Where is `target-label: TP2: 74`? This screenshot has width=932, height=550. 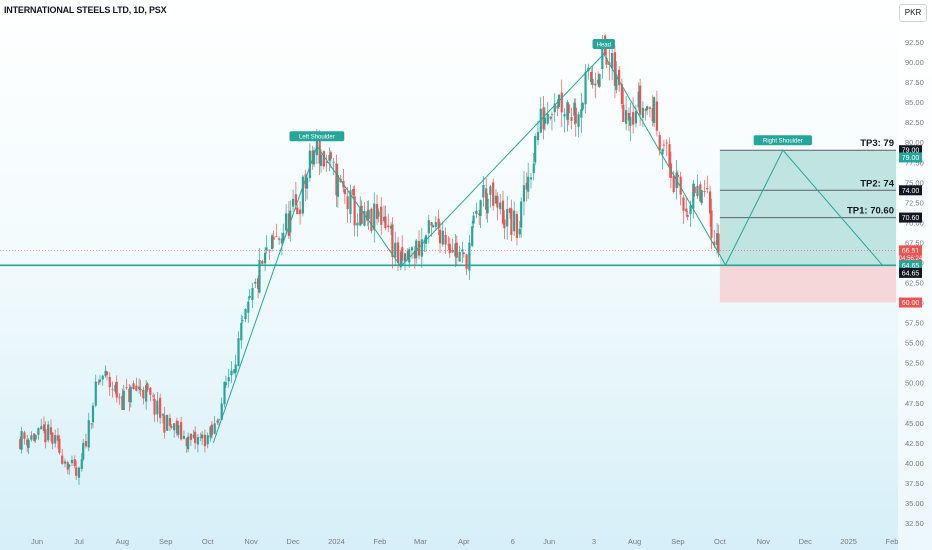
target-label: TP2: 74 is located at coordinates (877, 183).